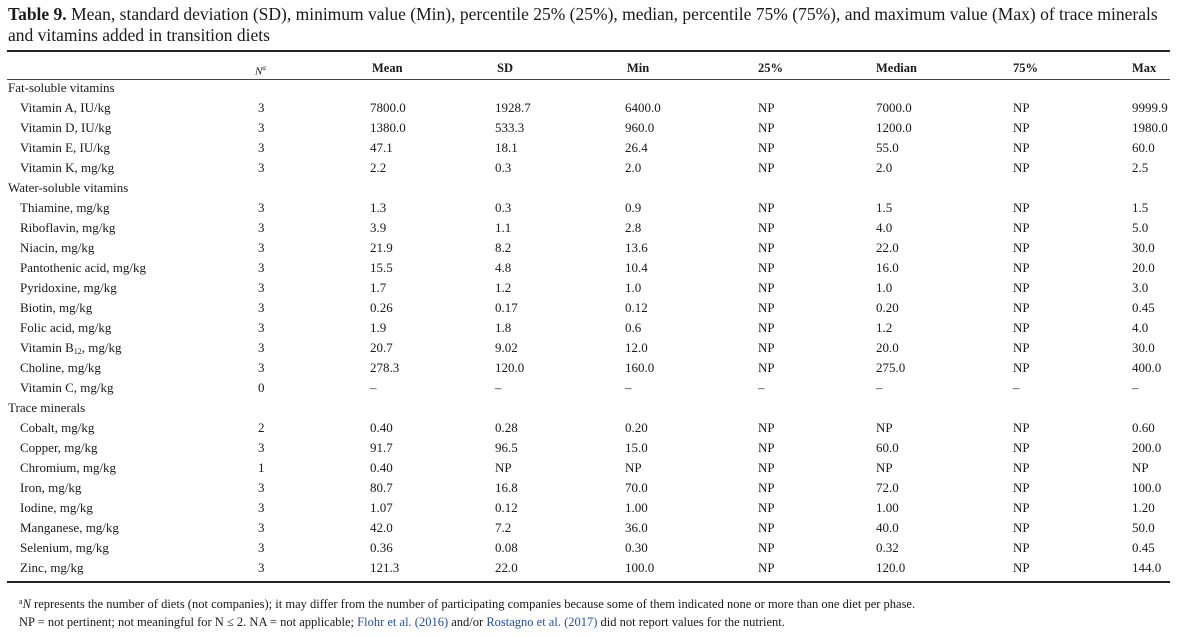 This screenshot has height=637, width=1178. Describe the element at coordinates (589, 328) in the screenshot. I see `table-row: Folic acid, mg/kg 3 1.9 1.8 0.6 NP 1.2 NP 4.0` at that location.